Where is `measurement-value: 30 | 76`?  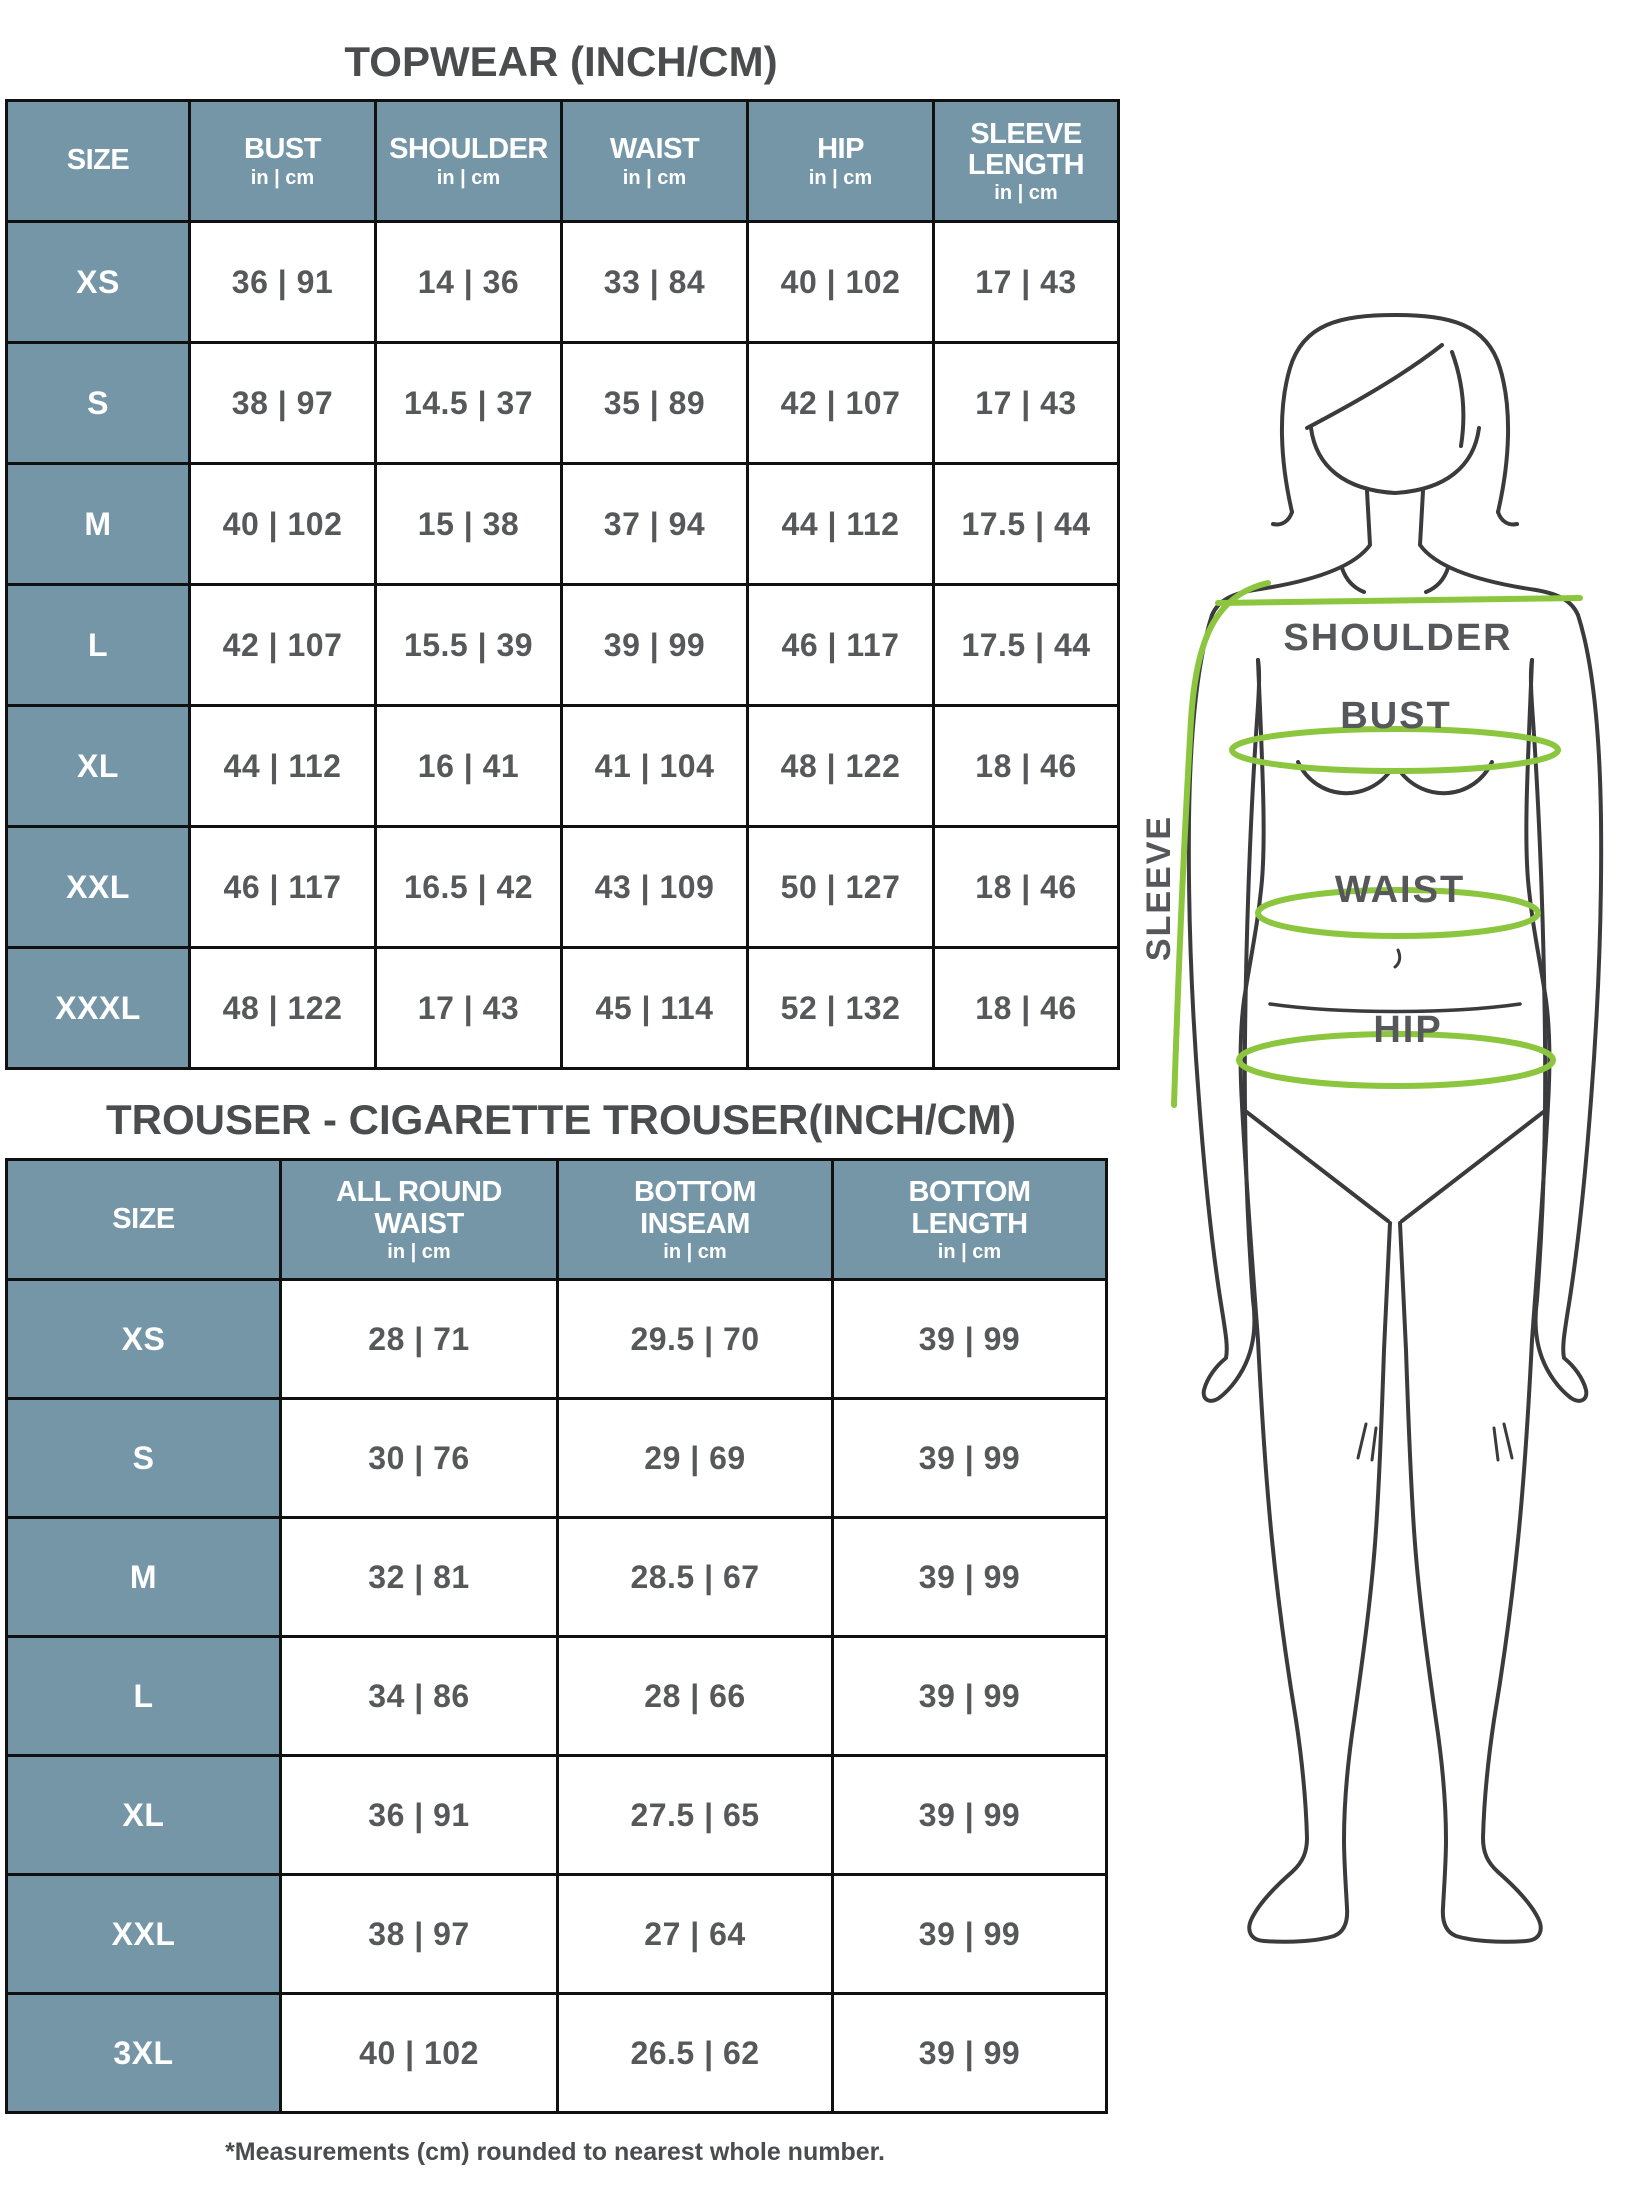
measurement-value: 30 | 76 is located at coordinates (419, 1458).